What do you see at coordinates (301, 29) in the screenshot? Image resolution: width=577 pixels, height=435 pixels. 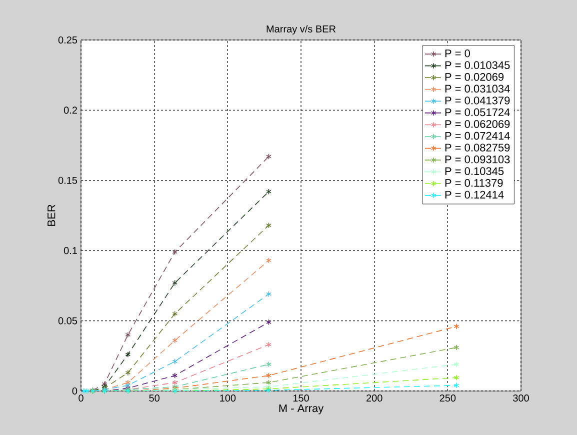 I see `chart-title: Marray v/s BER` at bounding box center [301, 29].